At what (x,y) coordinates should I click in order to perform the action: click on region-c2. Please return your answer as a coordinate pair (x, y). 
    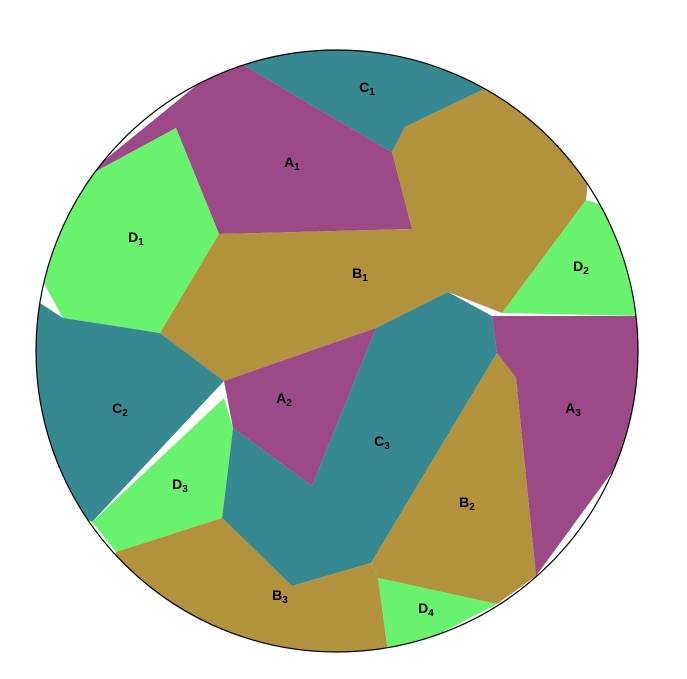
    Looking at the image, I should click on (130, 406).